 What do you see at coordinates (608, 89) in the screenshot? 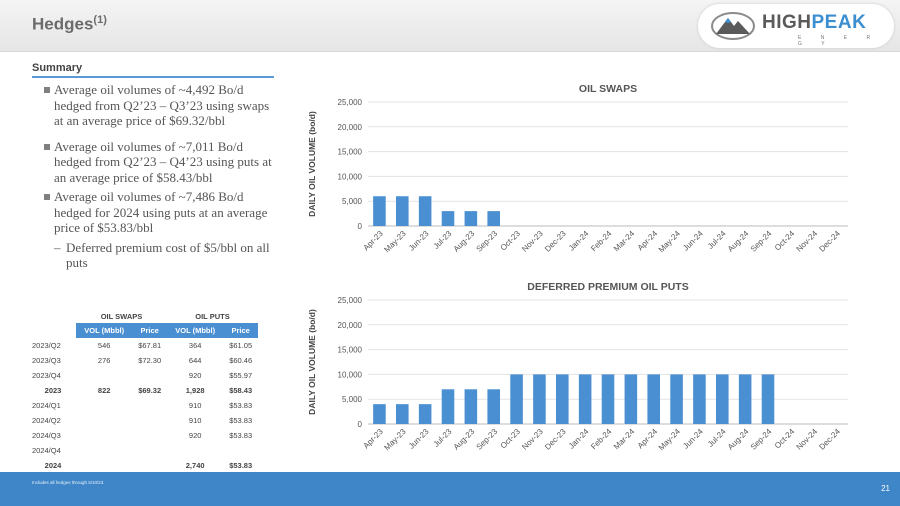
I see `chart-title: OIL SWAPS` at bounding box center [608, 89].